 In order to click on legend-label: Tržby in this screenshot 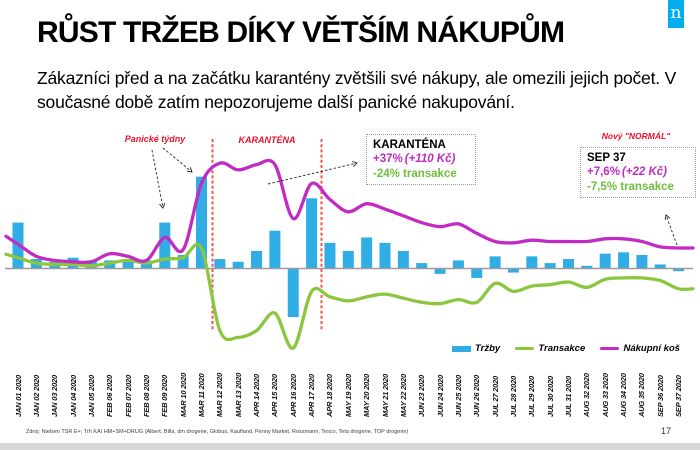, I will do `click(488, 348)`.